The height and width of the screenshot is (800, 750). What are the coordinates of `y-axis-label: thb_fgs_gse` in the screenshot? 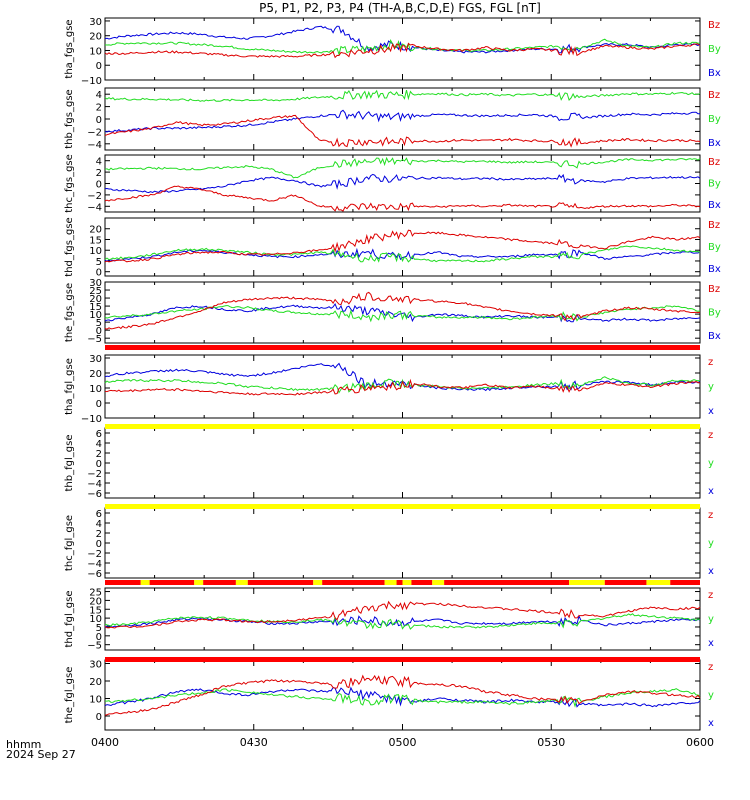 It's located at (69, 118).